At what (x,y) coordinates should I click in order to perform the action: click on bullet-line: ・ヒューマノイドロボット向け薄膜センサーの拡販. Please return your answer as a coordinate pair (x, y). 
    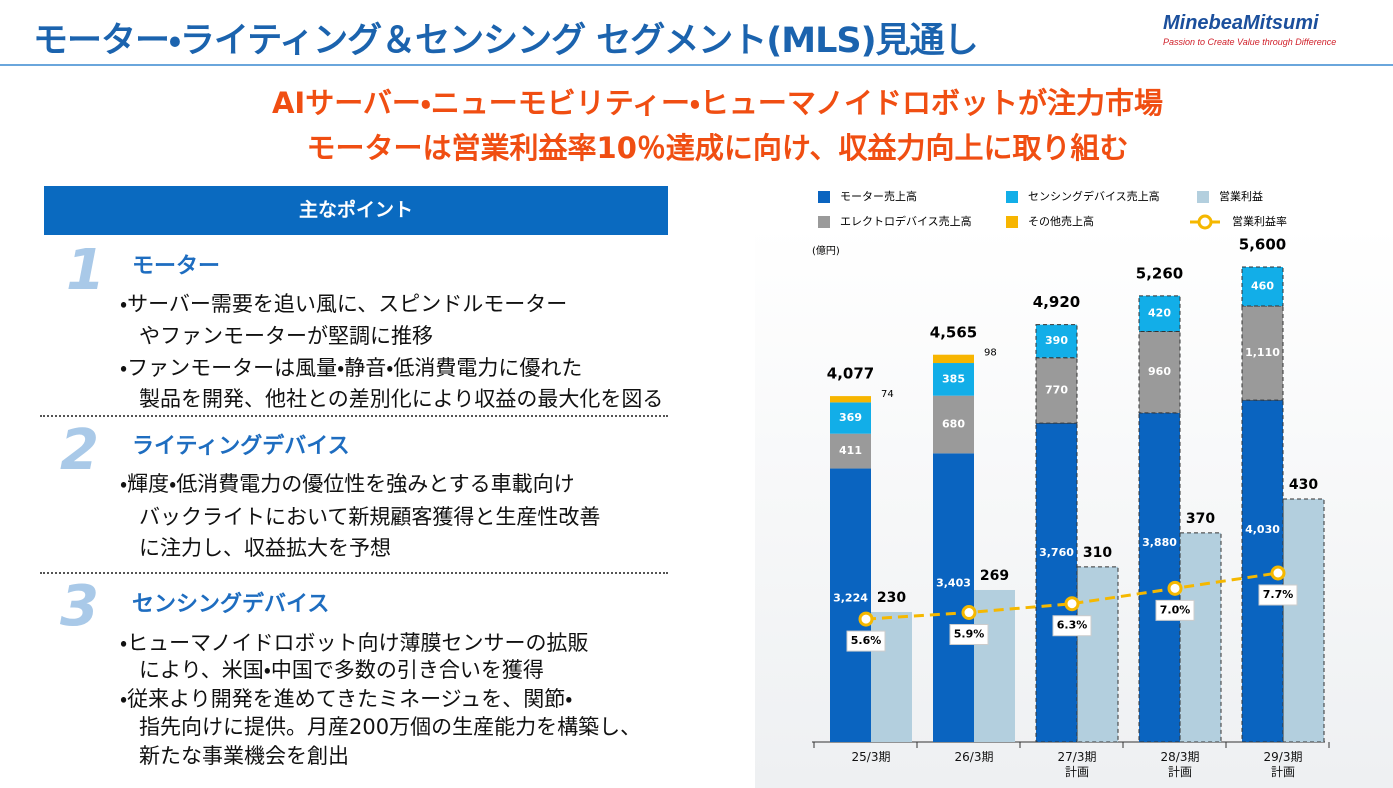
    Looking at the image, I should click on (354, 643).